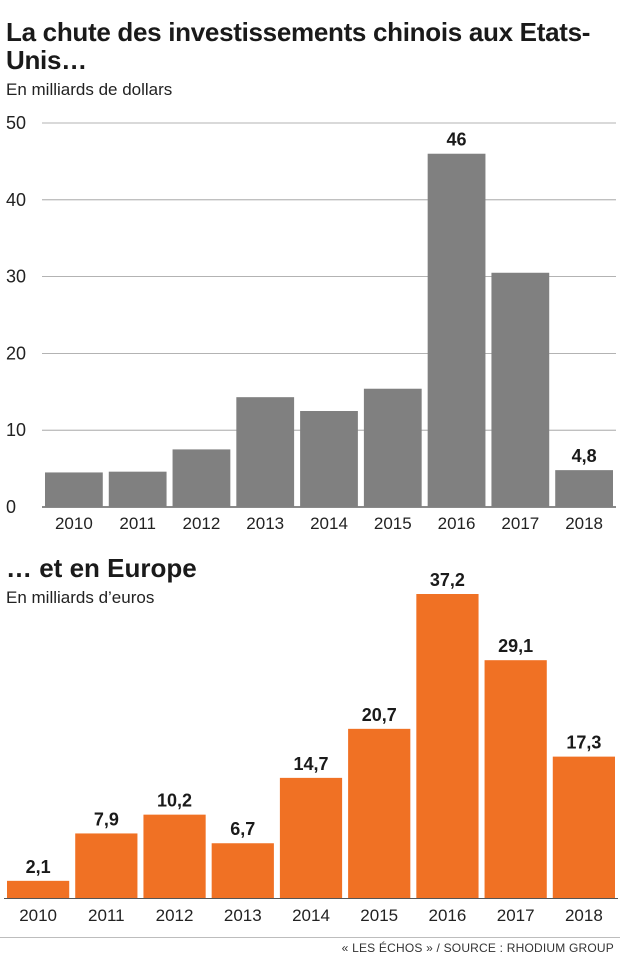 This screenshot has height=962, width=620. I want to click on y-tick-label: 50, so click(16, 123).